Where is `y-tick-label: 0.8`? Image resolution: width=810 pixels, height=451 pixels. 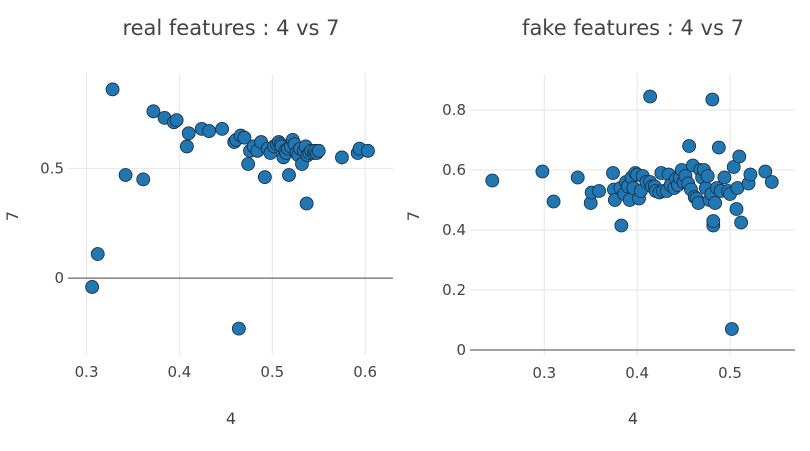
y-tick-label: 0.8 is located at coordinates (454, 110).